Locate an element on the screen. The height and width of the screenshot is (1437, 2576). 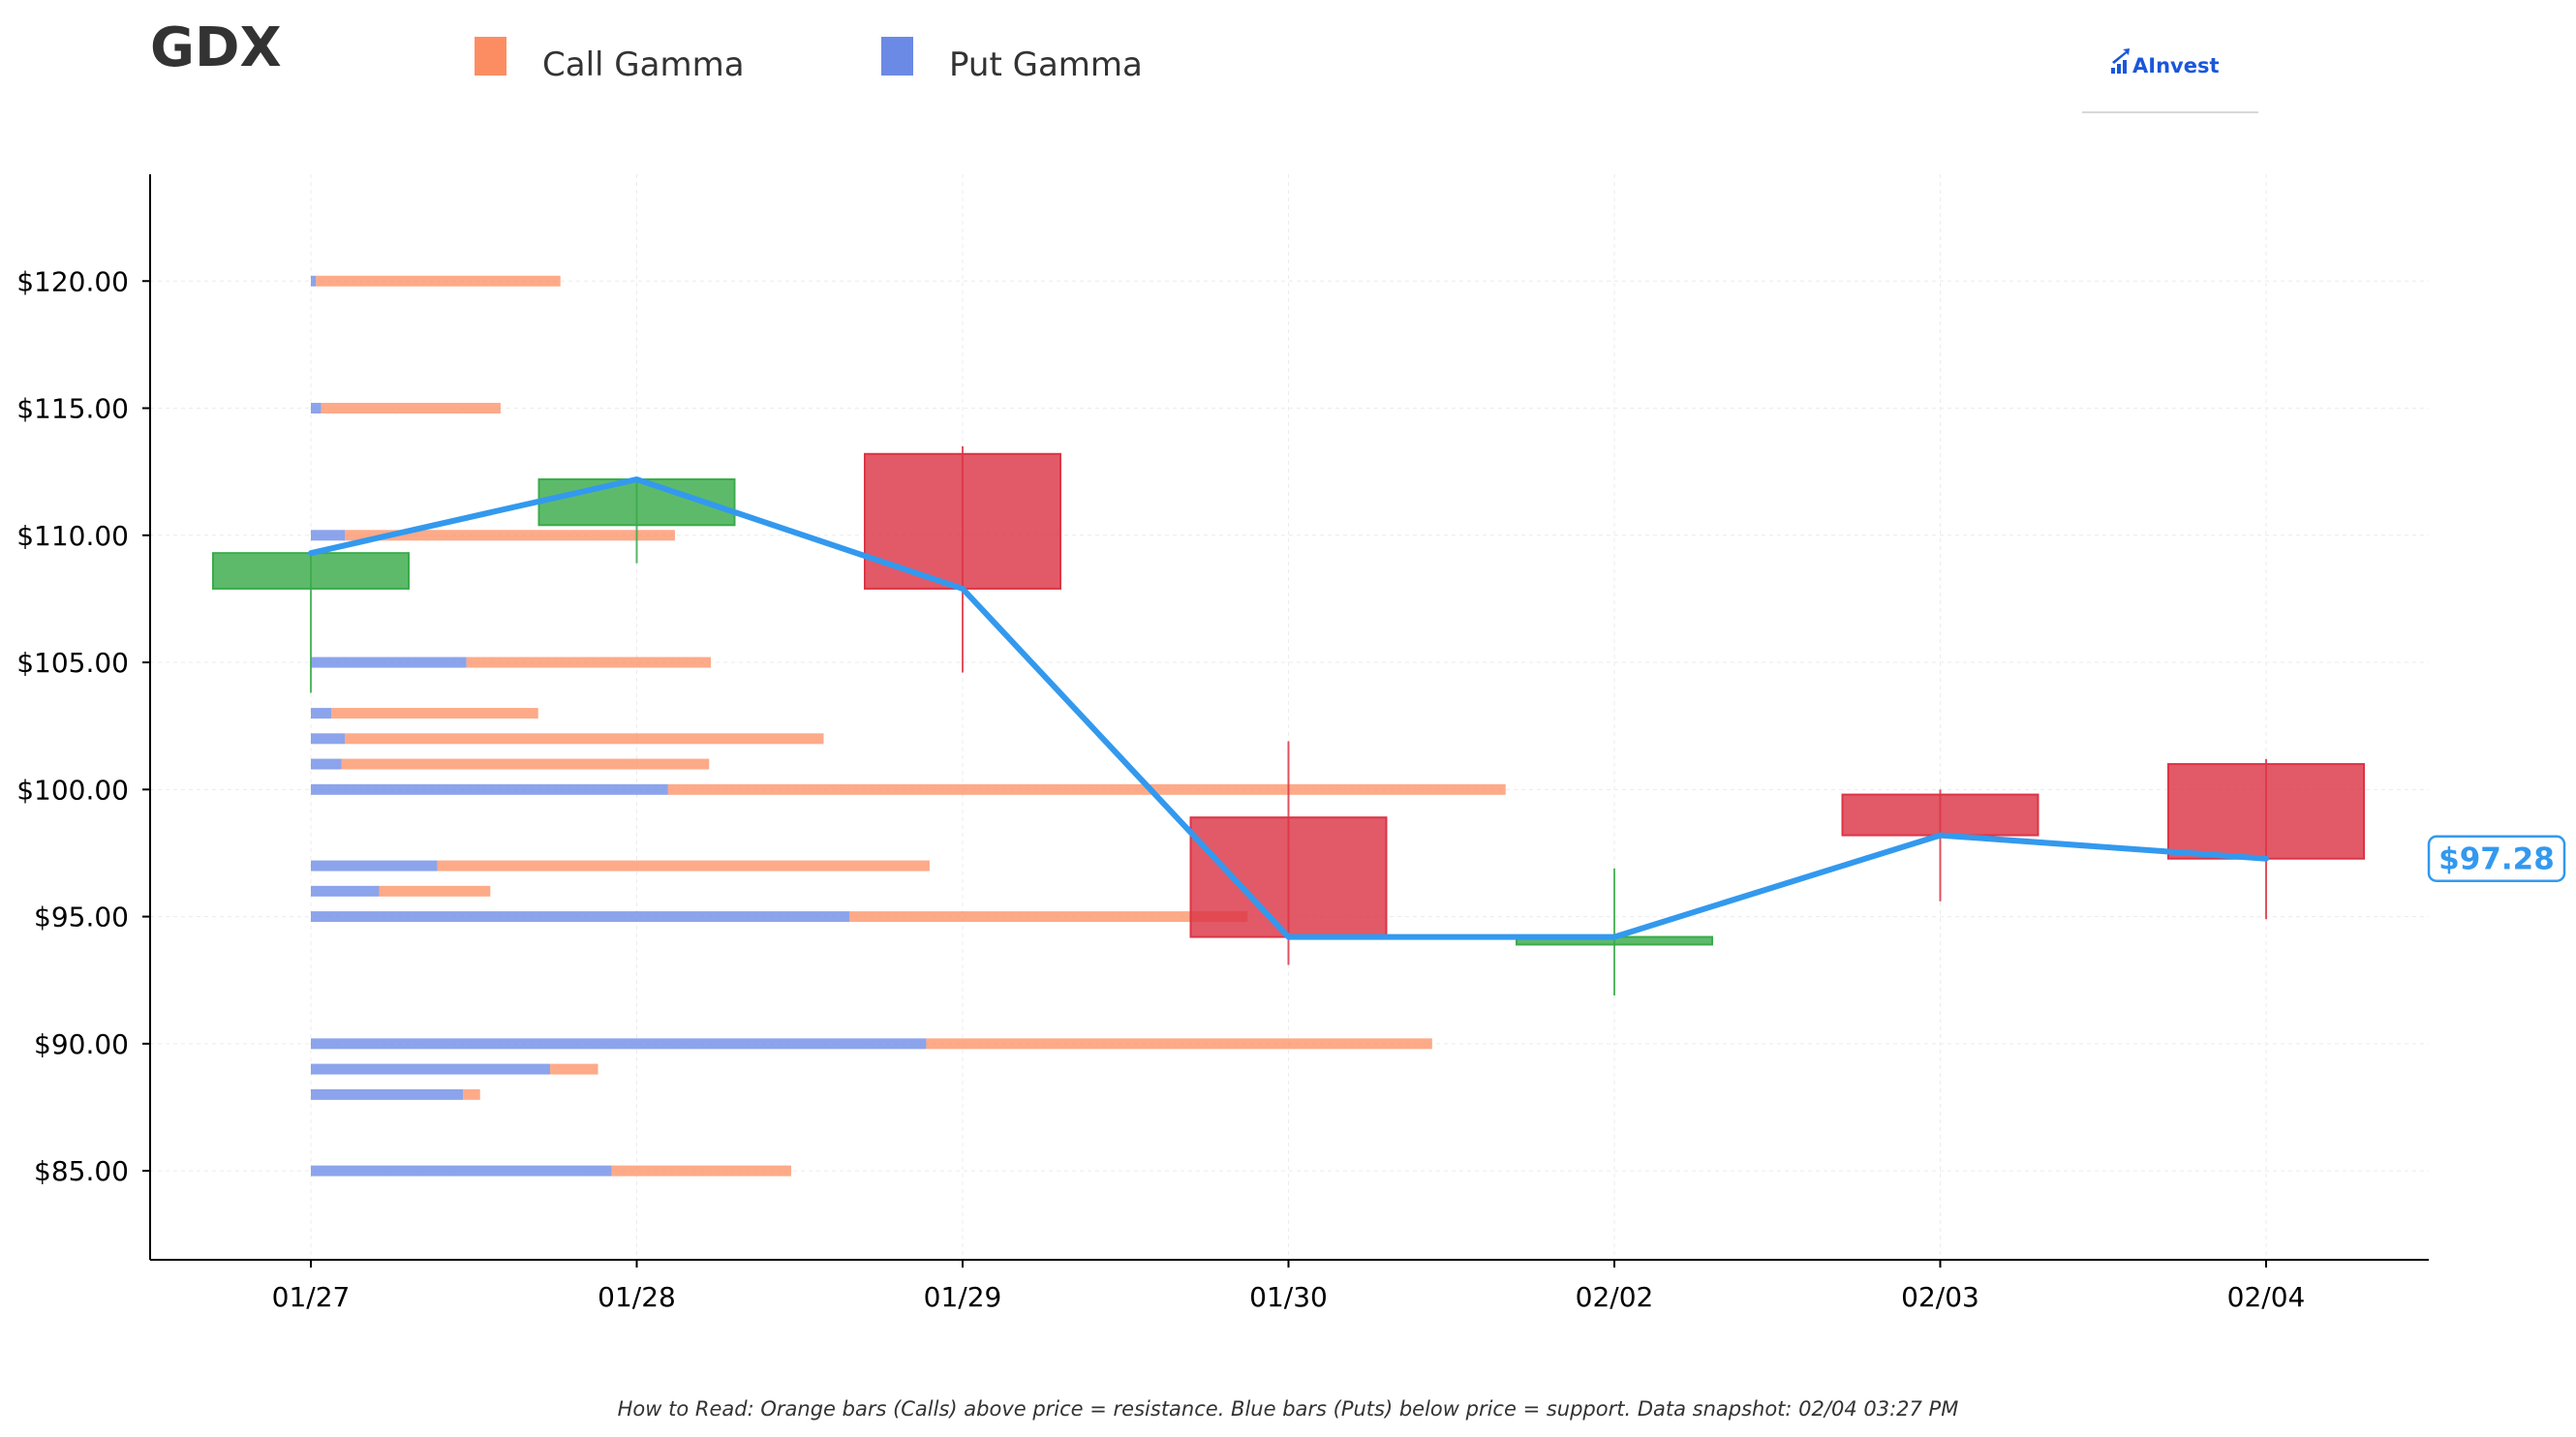
current-price-badge-box is located at coordinates (2496, 859).